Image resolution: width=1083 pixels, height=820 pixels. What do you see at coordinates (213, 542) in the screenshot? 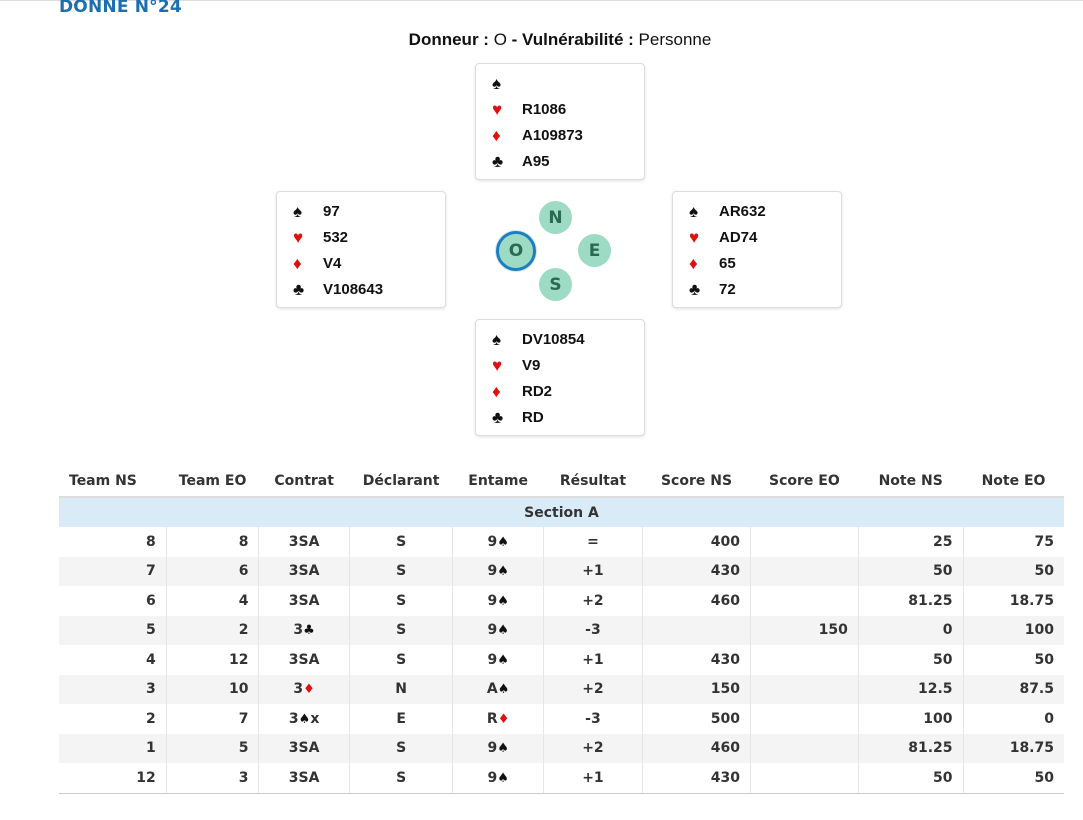
I see `cell-team-eo: 8` at bounding box center [213, 542].